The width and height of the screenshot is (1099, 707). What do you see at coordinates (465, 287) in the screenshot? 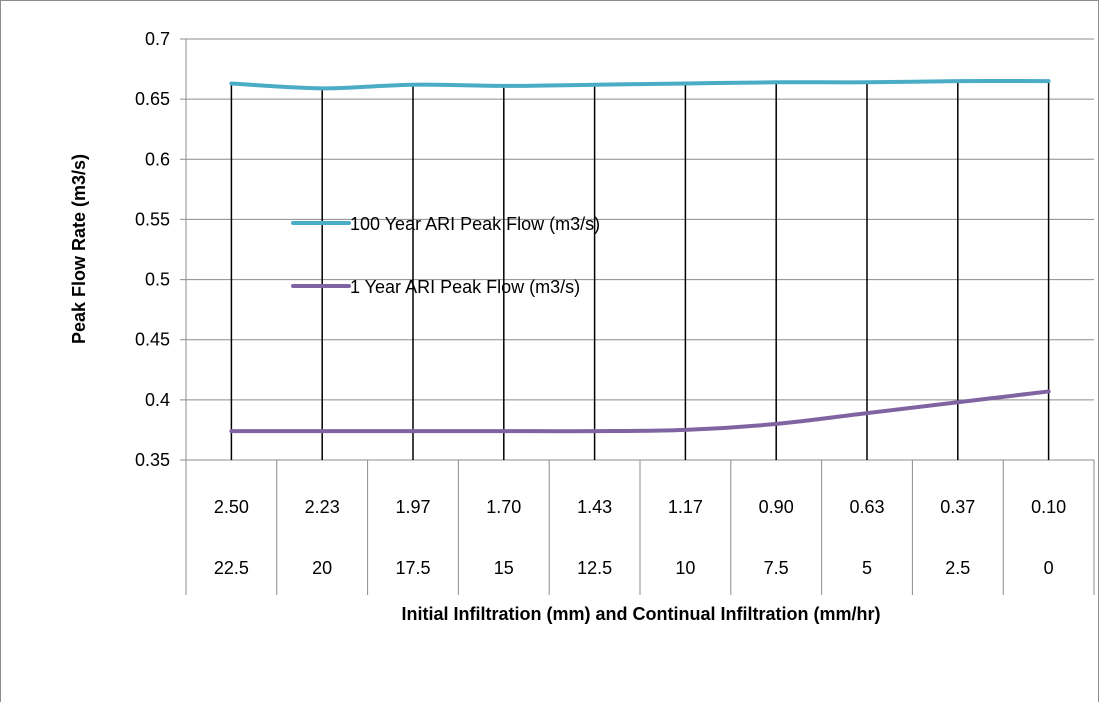
I see `legend-label: 1 Year ARI Peak Flow (m3/s)` at bounding box center [465, 287].